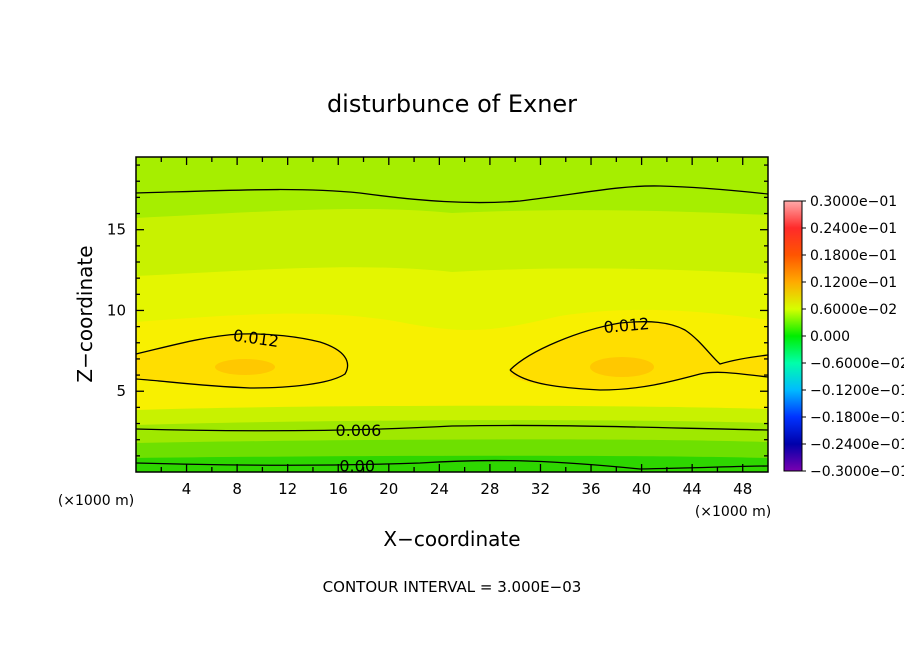  I want to click on x-tick-label: 4, so click(187, 489).